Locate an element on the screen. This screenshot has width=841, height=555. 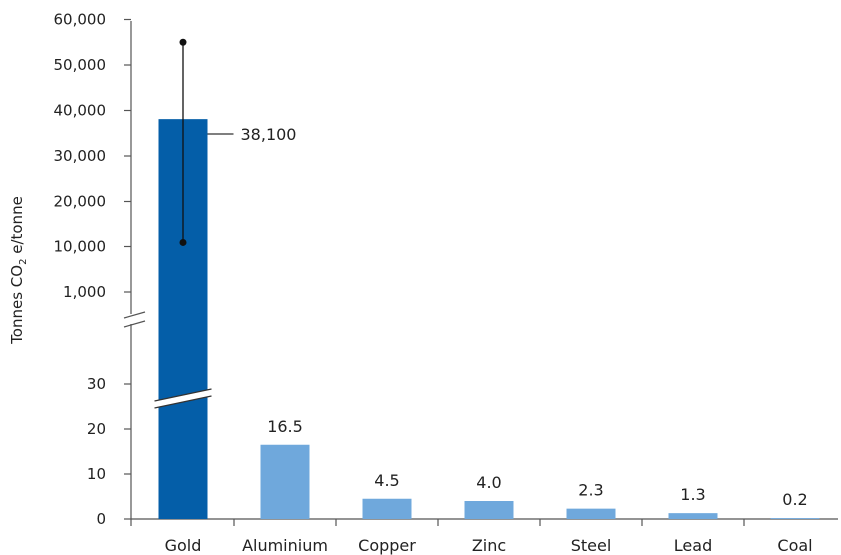
bar-lead is located at coordinates (693, 516).